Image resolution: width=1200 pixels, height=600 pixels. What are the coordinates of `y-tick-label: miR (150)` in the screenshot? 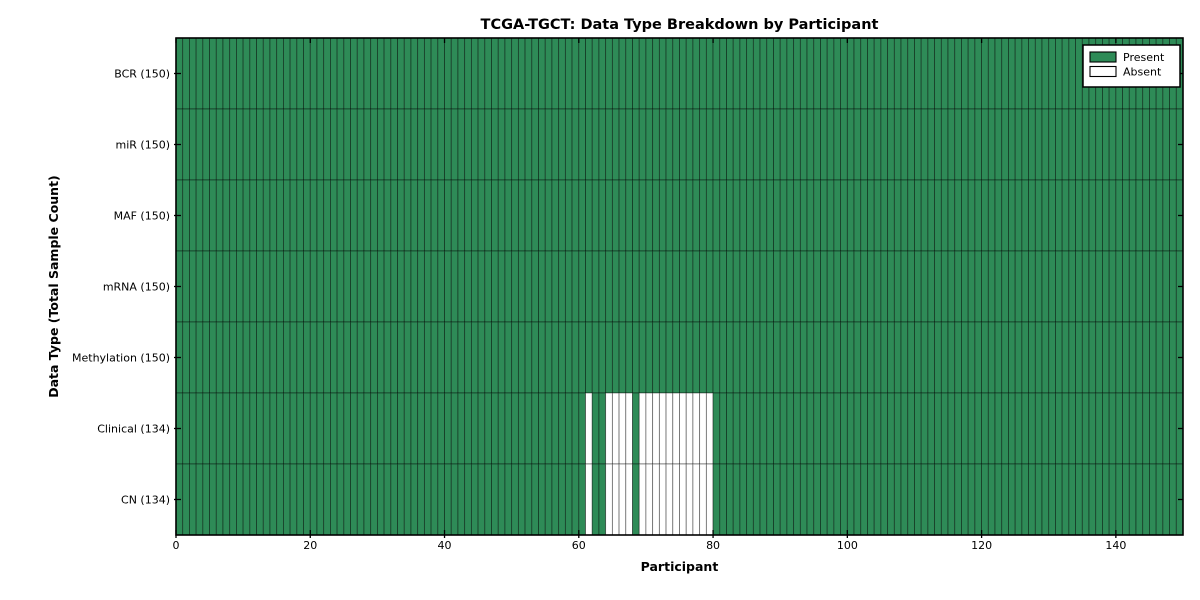 It's located at (143, 144).